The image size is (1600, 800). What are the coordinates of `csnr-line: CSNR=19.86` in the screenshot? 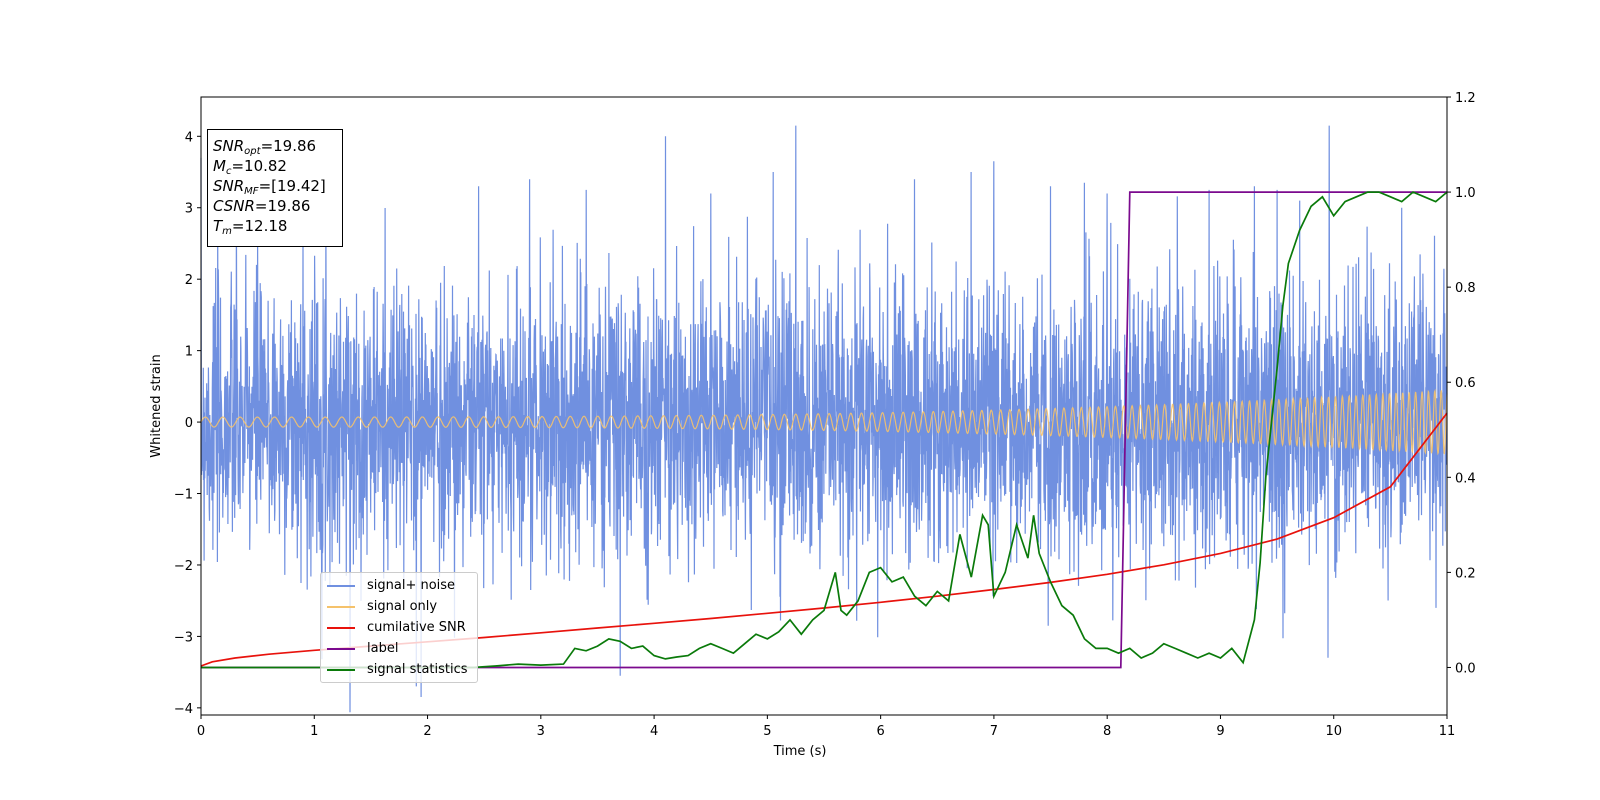 It's located at (262, 206).